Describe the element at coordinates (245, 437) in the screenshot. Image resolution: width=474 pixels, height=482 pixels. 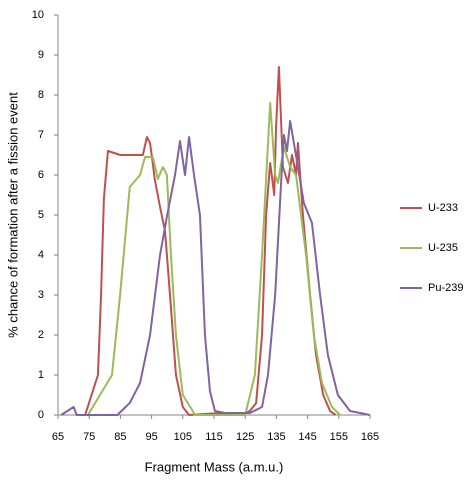
I see `x-tick-label: 125` at that location.